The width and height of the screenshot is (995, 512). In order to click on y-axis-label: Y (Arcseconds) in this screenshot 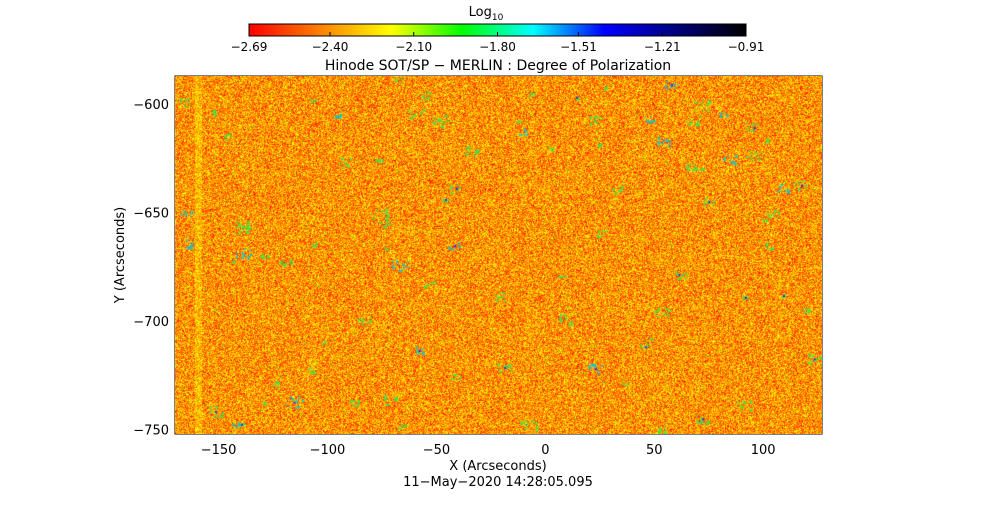, I will do `click(120, 255)`.